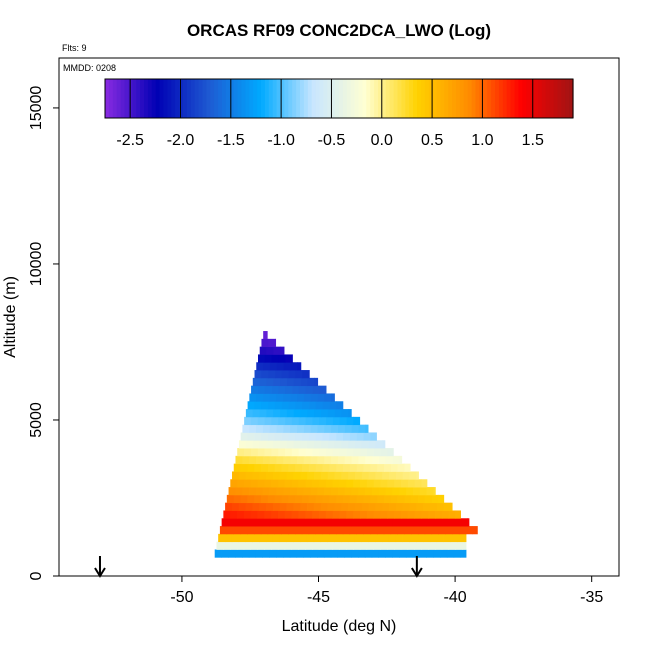 The width and height of the screenshot is (650, 650). What do you see at coordinates (36, 264) in the screenshot?
I see `y-tick-label: 10000` at bounding box center [36, 264].